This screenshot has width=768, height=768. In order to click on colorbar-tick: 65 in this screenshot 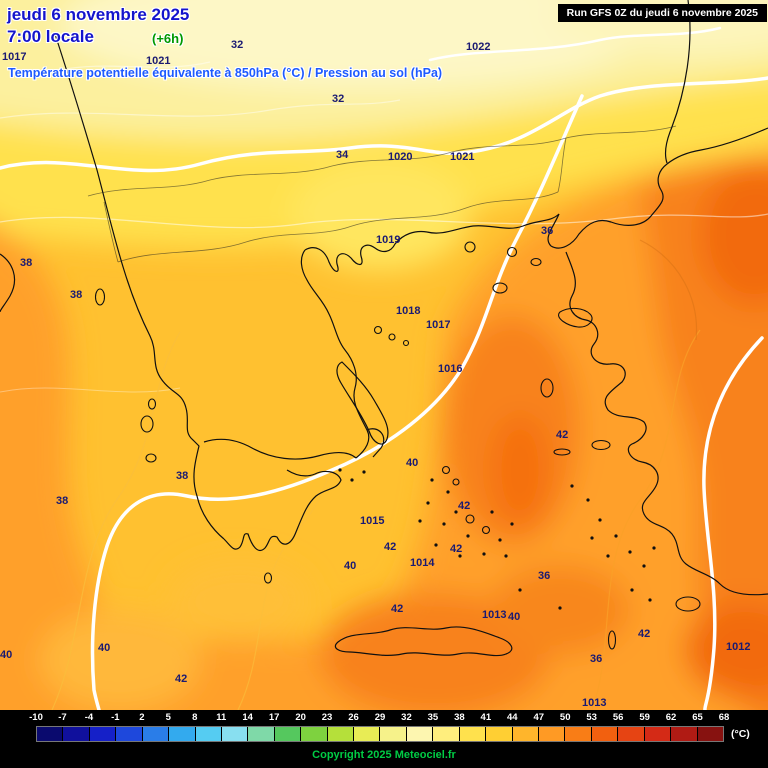, I will do `click(697, 717)`.